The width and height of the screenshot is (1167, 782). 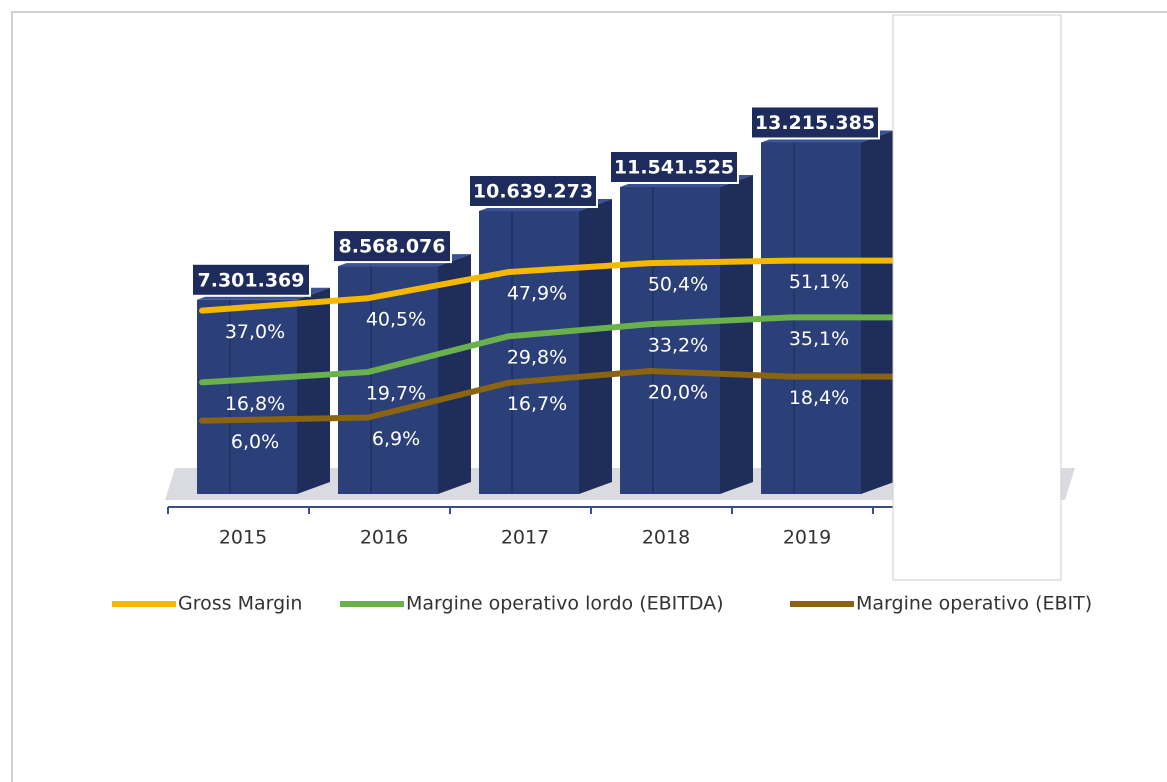 What do you see at coordinates (537, 404) in the screenshot?
I see `line-value-label: 16,7%` at bounding box center [537, 404].